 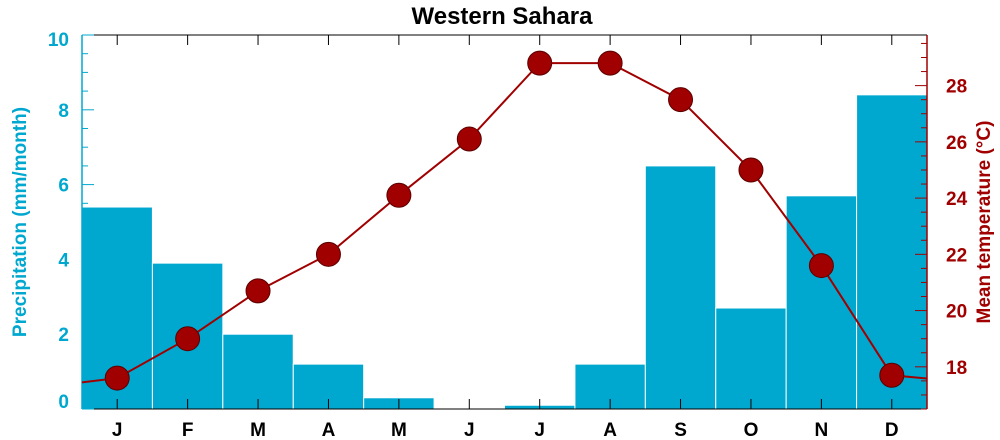 I want to click on left-axis: 0 2 4 6 8 10, so click(x=71, y=221).